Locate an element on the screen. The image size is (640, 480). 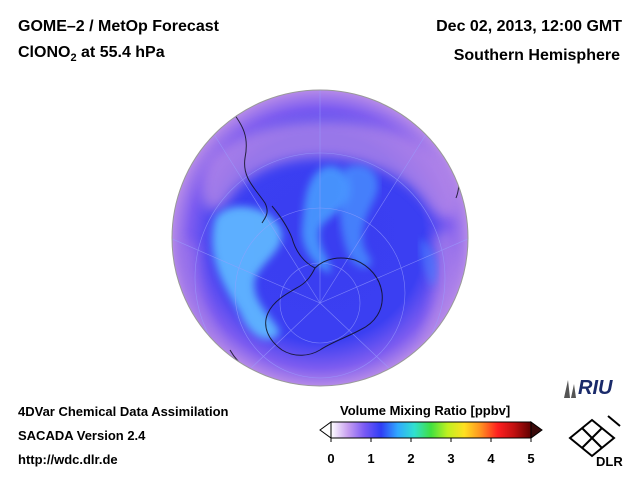
footer-line2: SACADA Version 2.4 is located at coordinates (82, 435).